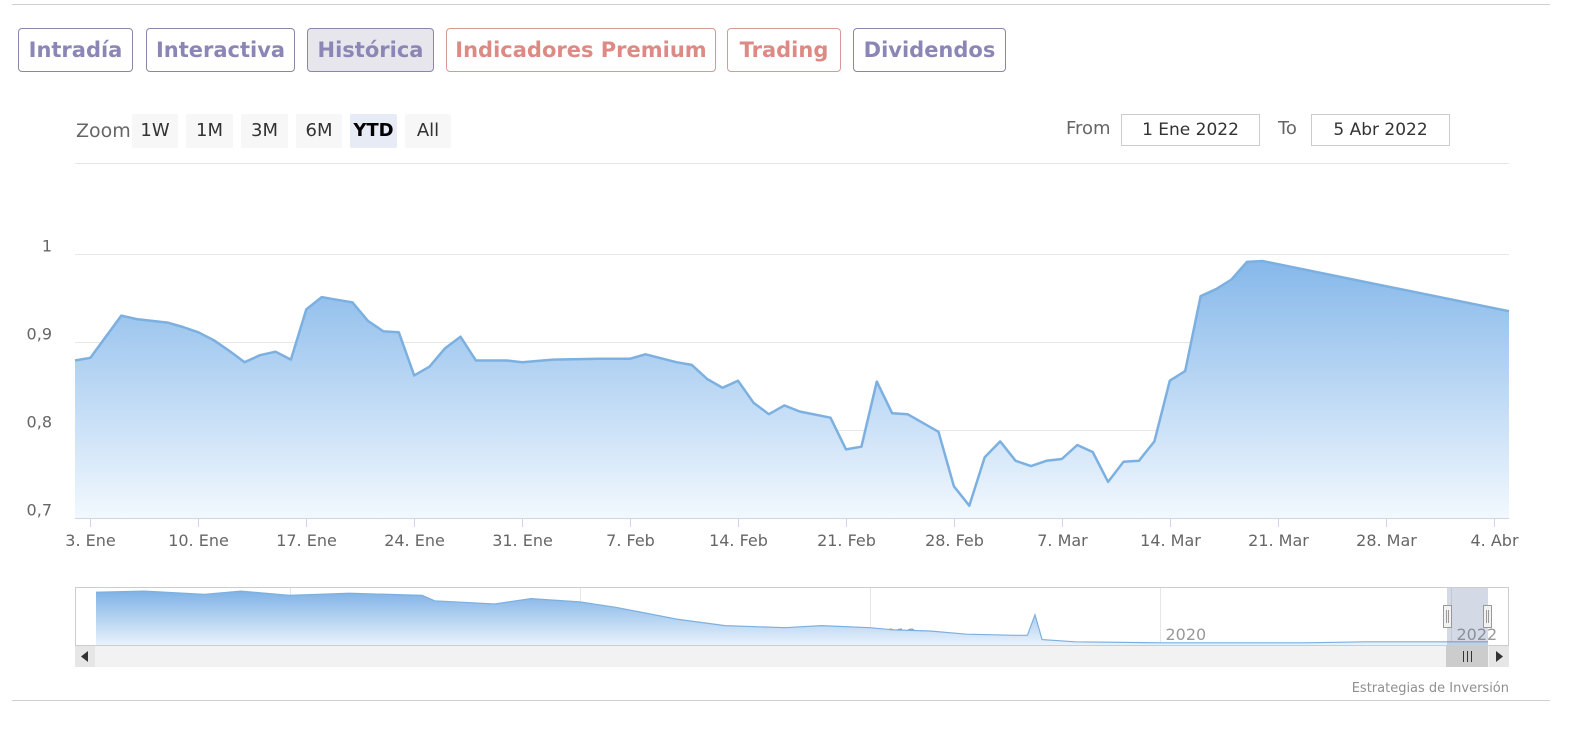  Describe the element at coordinates (316, 634) in the screenshot. I see `navigator-year-label: 2014` at that location.